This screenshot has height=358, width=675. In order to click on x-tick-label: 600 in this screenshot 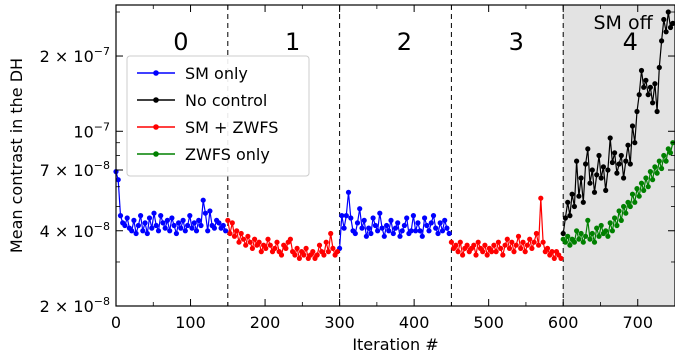, I will do `click(563, 322)`.